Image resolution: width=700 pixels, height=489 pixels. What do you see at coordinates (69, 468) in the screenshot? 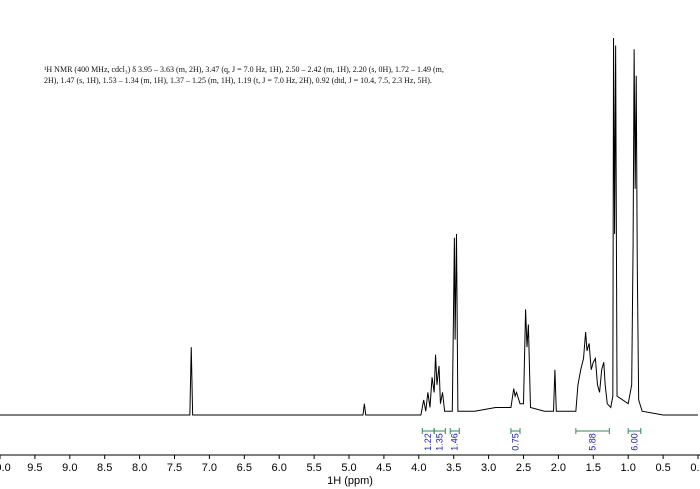
I see `x-tick-label: 9.0` at bounding box center [69, 468].